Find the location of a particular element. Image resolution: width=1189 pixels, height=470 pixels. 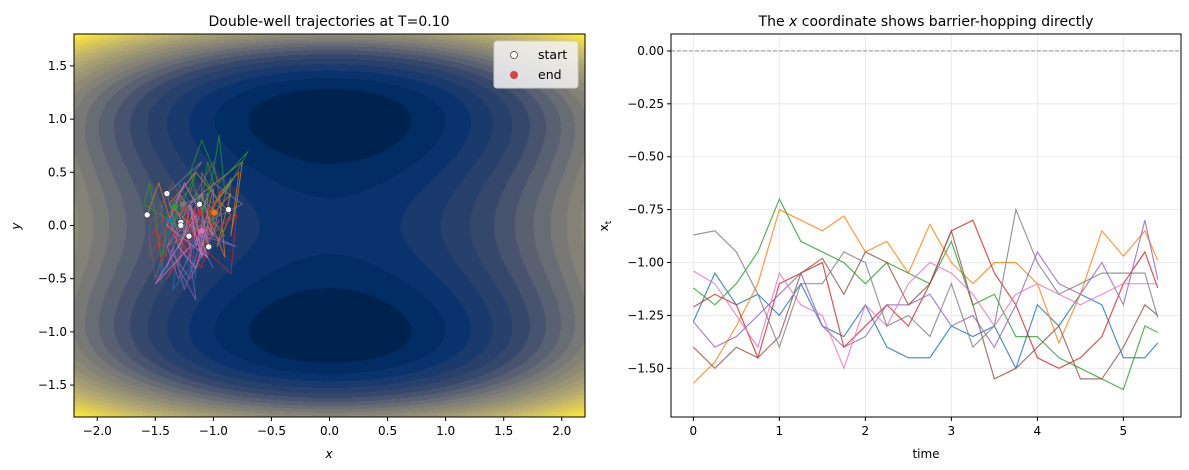

right-xlabel: time is located at coordinates (925, 454).